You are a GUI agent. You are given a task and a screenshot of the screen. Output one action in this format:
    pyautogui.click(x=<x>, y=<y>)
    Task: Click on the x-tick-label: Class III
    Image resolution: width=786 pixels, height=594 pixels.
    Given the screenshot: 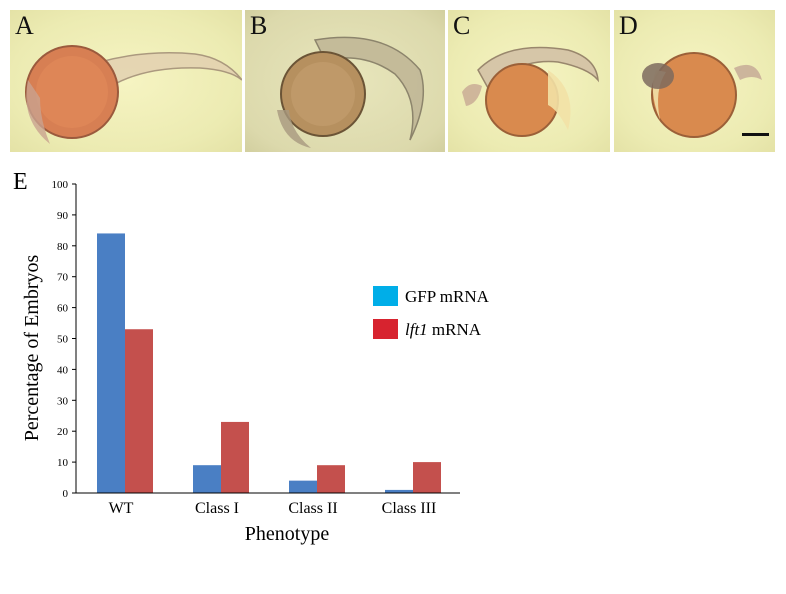 What is the action you would take?
    pyautogui.click(x=409, y=508)
    